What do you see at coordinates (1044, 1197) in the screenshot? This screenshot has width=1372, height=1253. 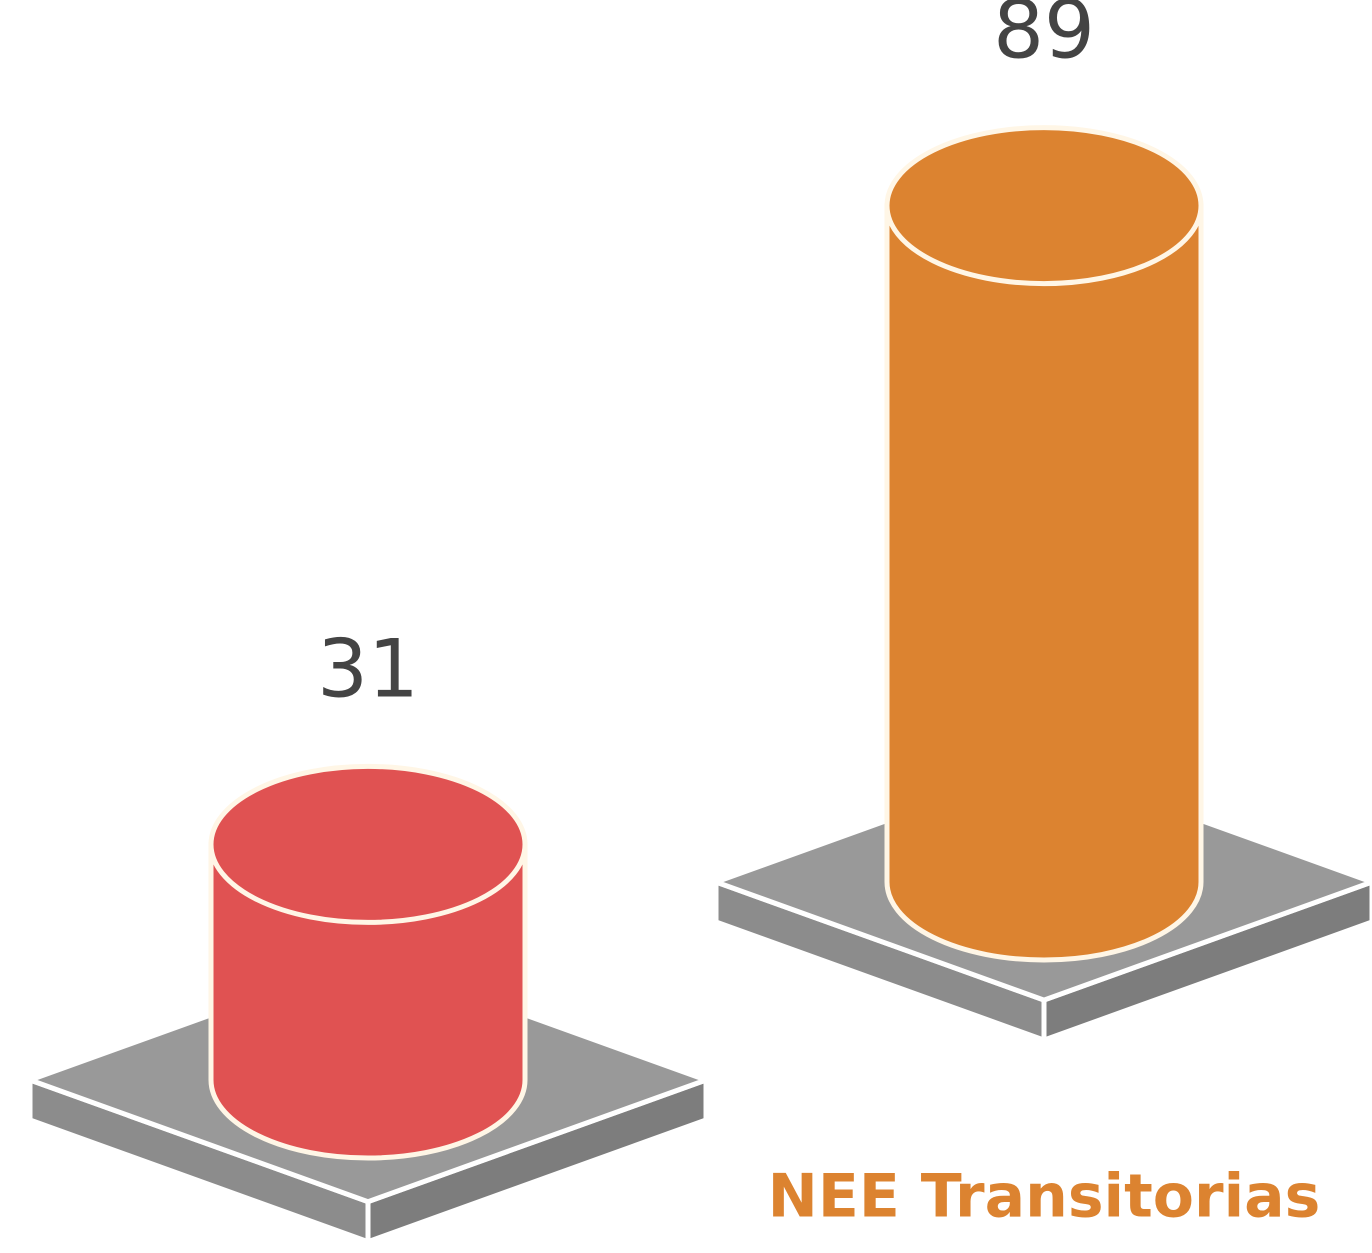 I see `category-label: NEE Transitorias` at bounding box center [1044, 1197].